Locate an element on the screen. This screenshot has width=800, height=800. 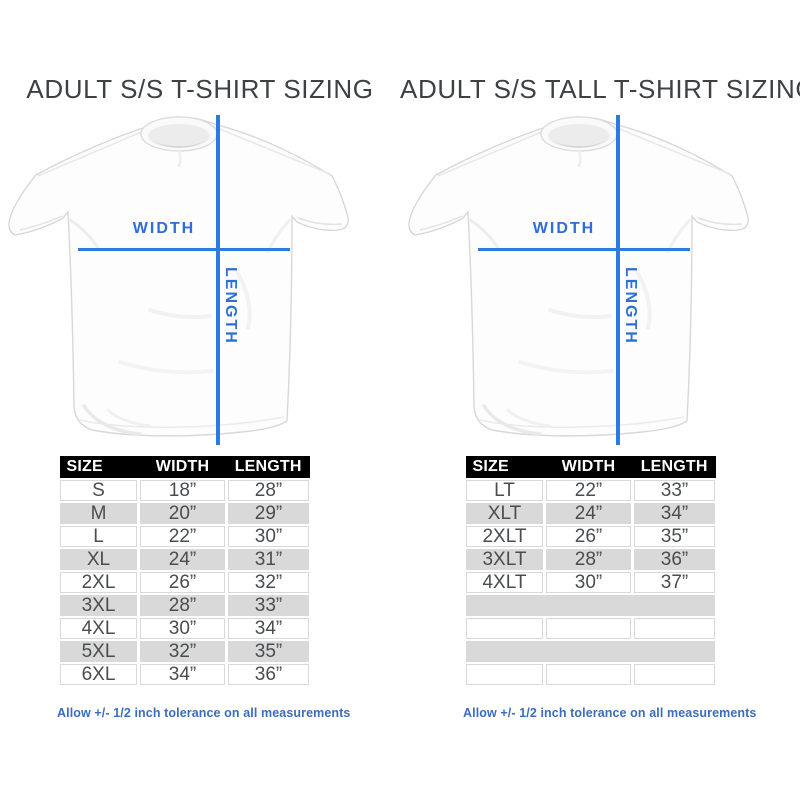
table-row: 6XL 34” 36” is located at coordinates (185, 674).